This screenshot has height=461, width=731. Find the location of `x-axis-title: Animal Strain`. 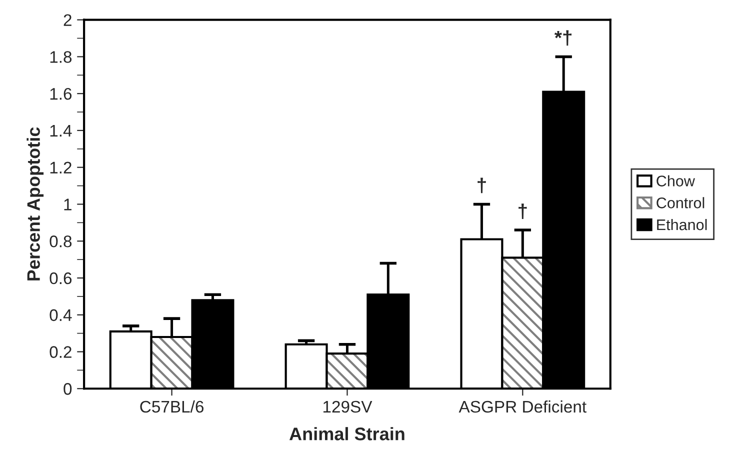

x-axis-title: Animal Strain is located at coordinates (346, 433).